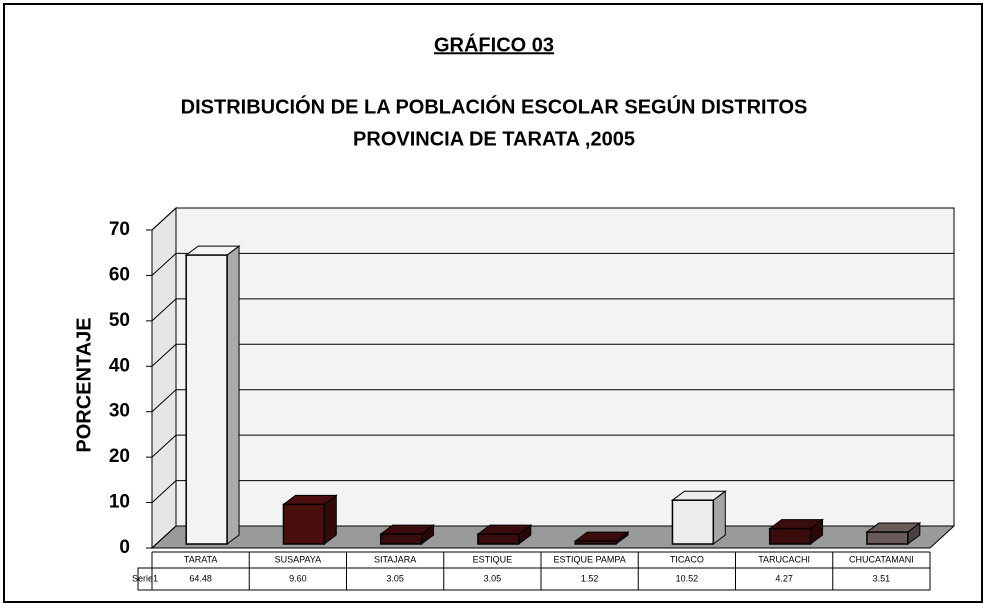 This screenshot has height=608, width=988. Describe the element at coordinates (494, 139) in the screenshot. I see `chart-subtitle: PROVINCIA DE TARATA ,2005` at that location.